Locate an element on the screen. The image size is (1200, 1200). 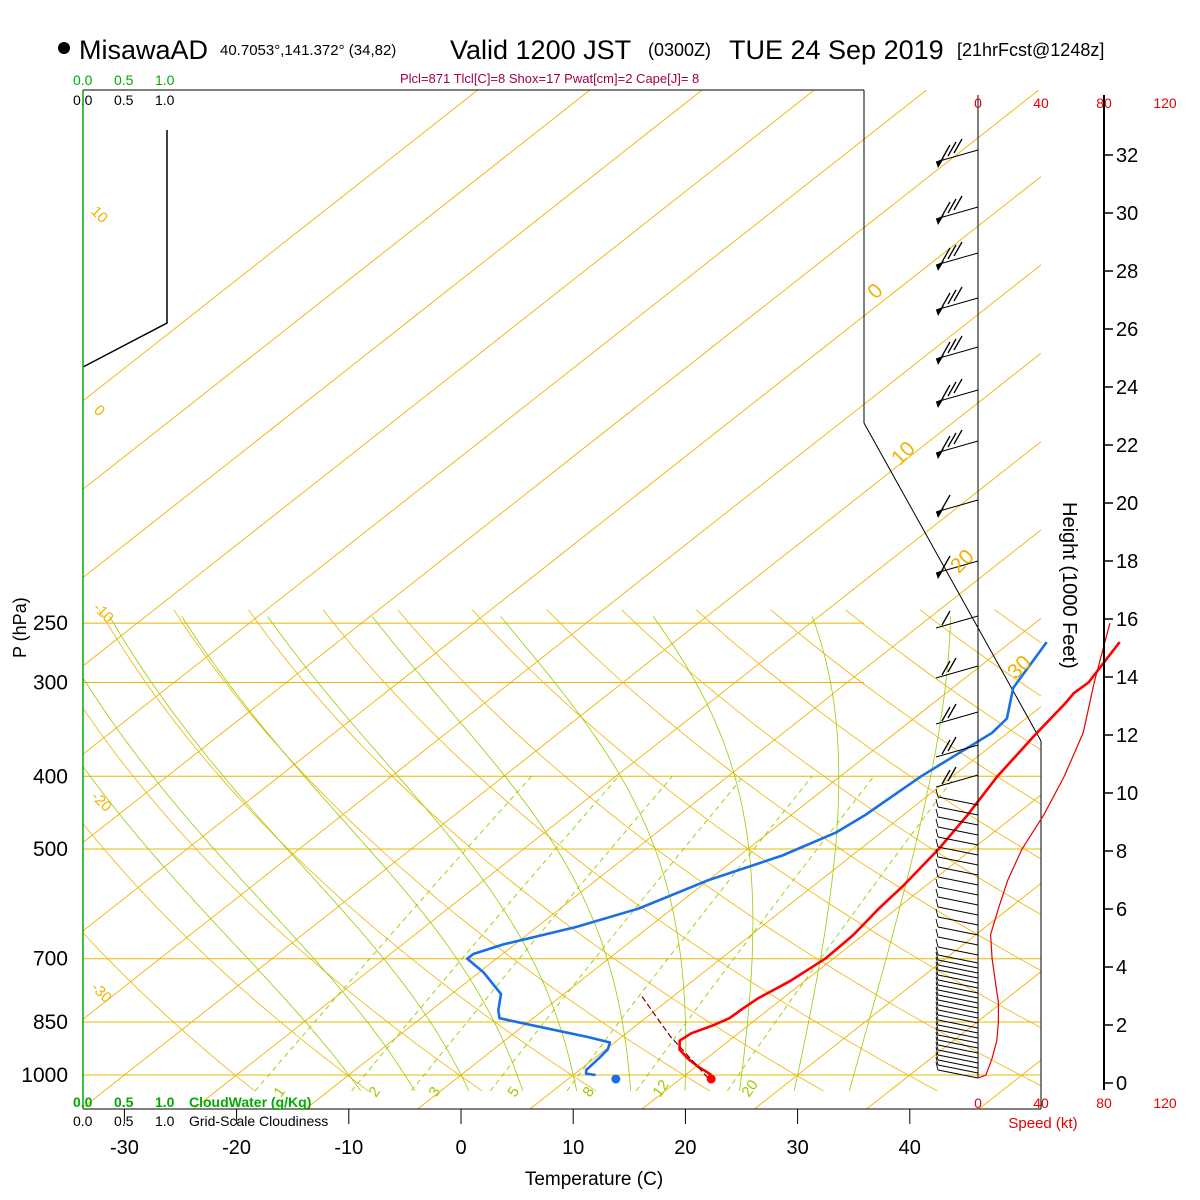
pressure-tick-label: 250 is located at coordinates (50, 623).